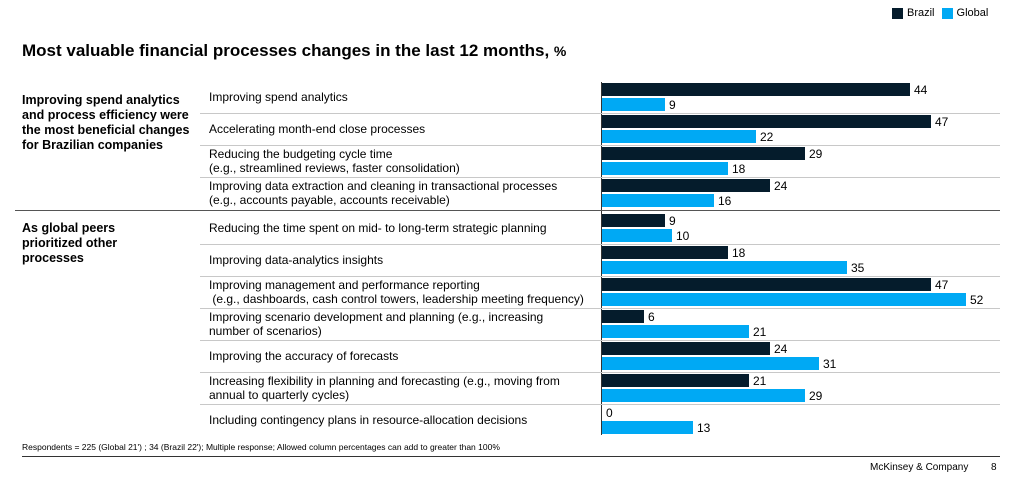 This screenshot has height=482, width=1023. What do you see at coordinates (317, 129) in the screenshot?
I see `category-label-line: Accelerating month-end close processes` at bounding box center [317, 129].